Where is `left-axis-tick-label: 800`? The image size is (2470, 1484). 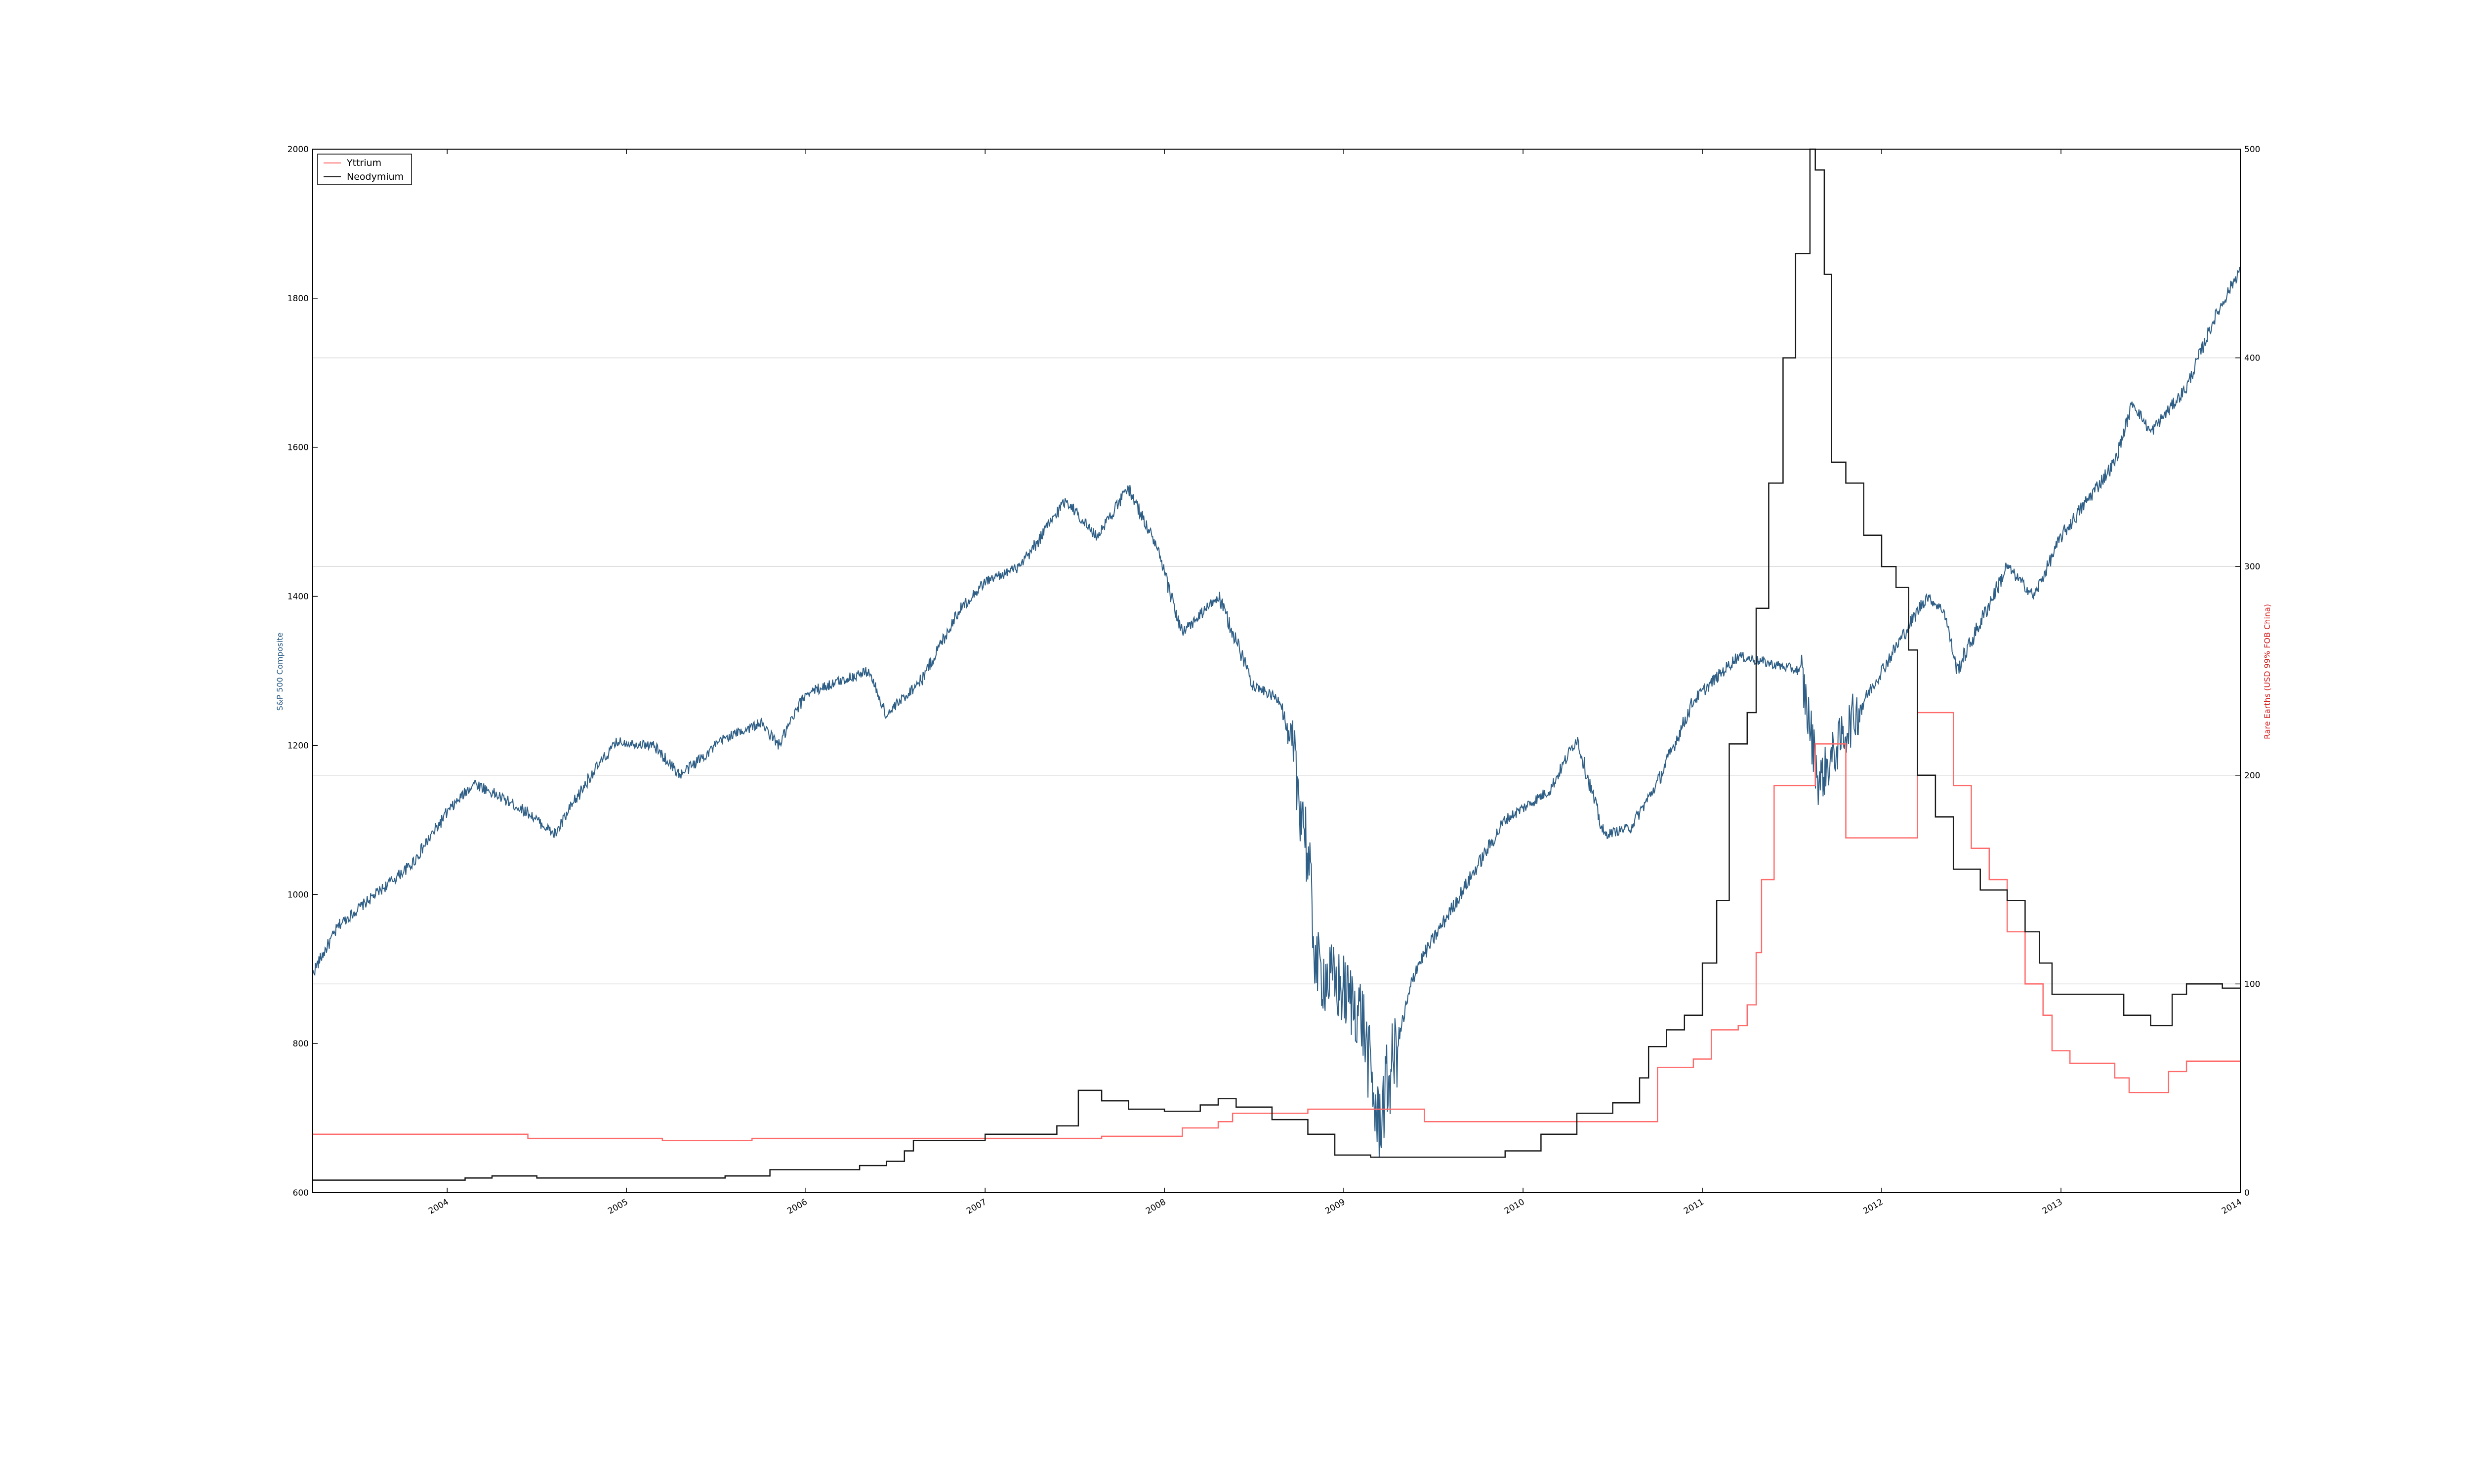
left-axis-tick-label: 800 is located at coordinates (301, 1044).